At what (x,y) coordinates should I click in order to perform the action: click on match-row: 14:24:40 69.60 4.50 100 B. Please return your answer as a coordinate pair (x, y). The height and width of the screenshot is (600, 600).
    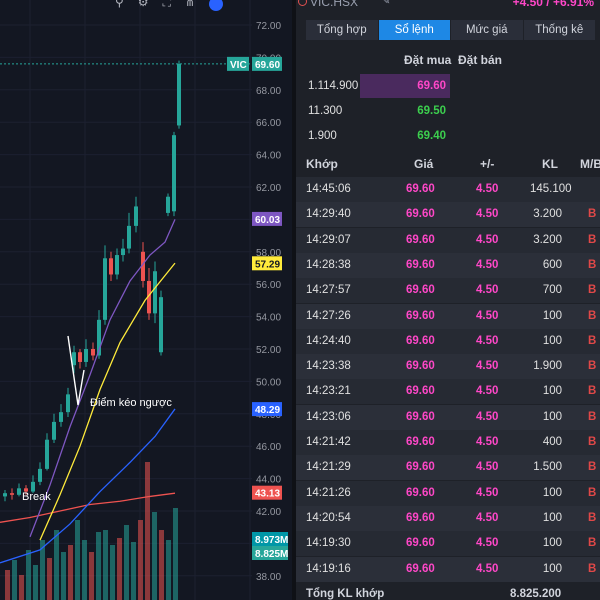
    Looking at the image, I should click on (448, 341).